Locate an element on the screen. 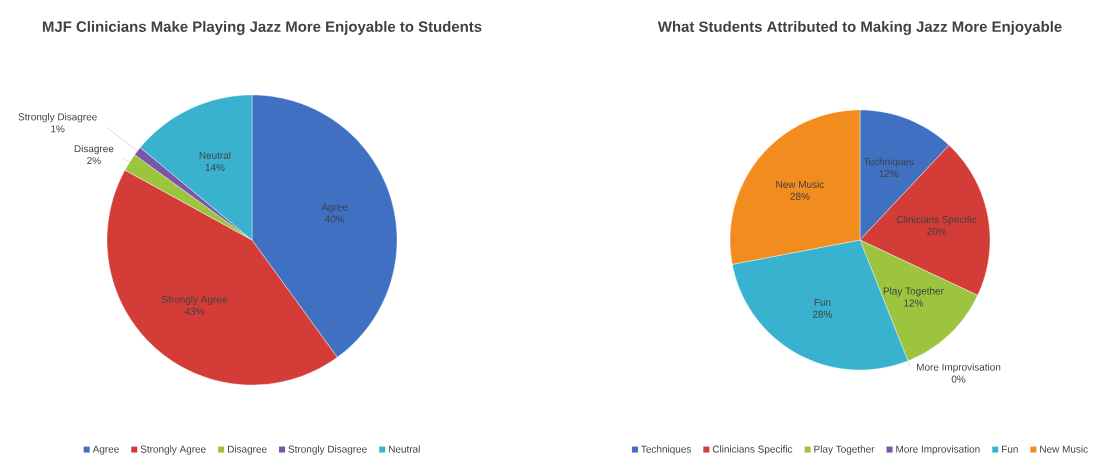  legend-label: Strongly Agree is located at coordinates (173, 450).